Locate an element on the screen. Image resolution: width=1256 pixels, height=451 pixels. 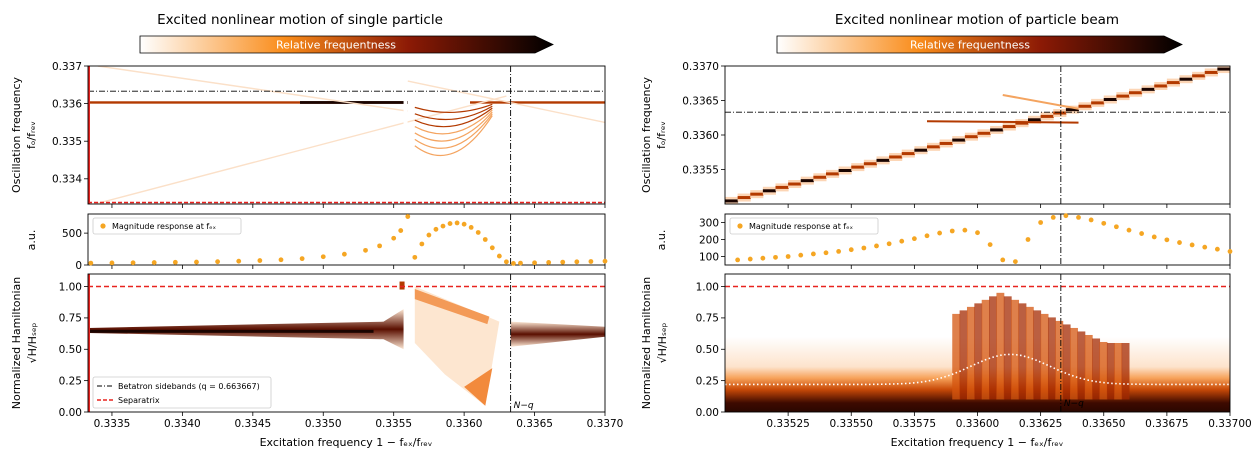
left-top-ytick-label: 0.334 is located at coordinates (67, 180).